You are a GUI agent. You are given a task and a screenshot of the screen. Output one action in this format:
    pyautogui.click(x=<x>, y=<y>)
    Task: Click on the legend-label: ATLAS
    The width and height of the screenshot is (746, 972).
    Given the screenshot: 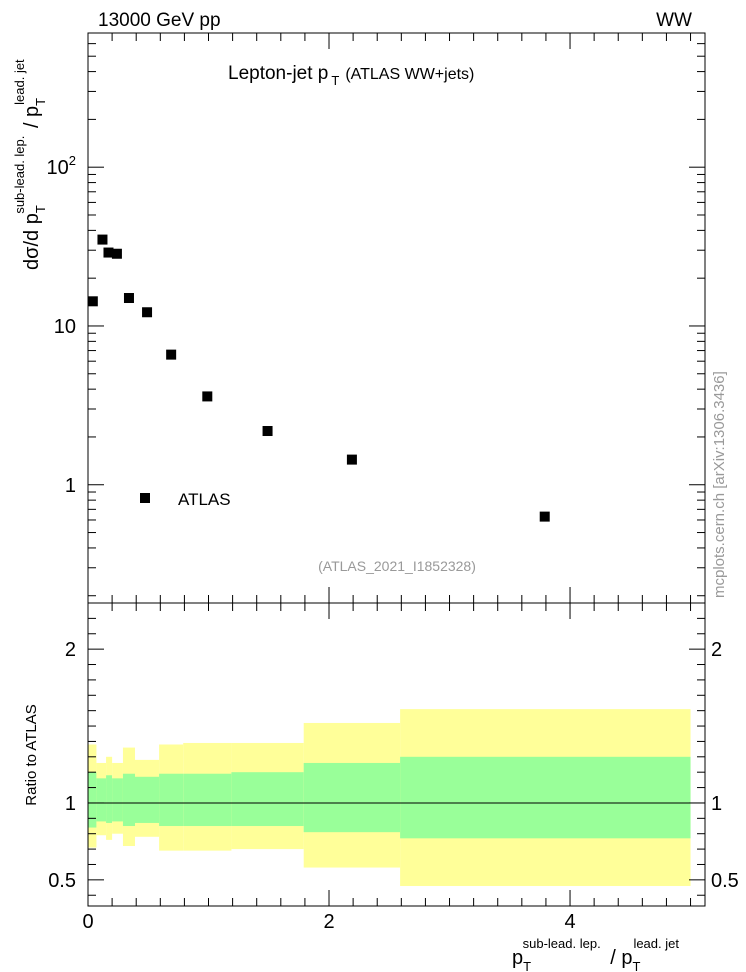 What is the action you would take?
    pyautogui.click(x=204, y=499)
    